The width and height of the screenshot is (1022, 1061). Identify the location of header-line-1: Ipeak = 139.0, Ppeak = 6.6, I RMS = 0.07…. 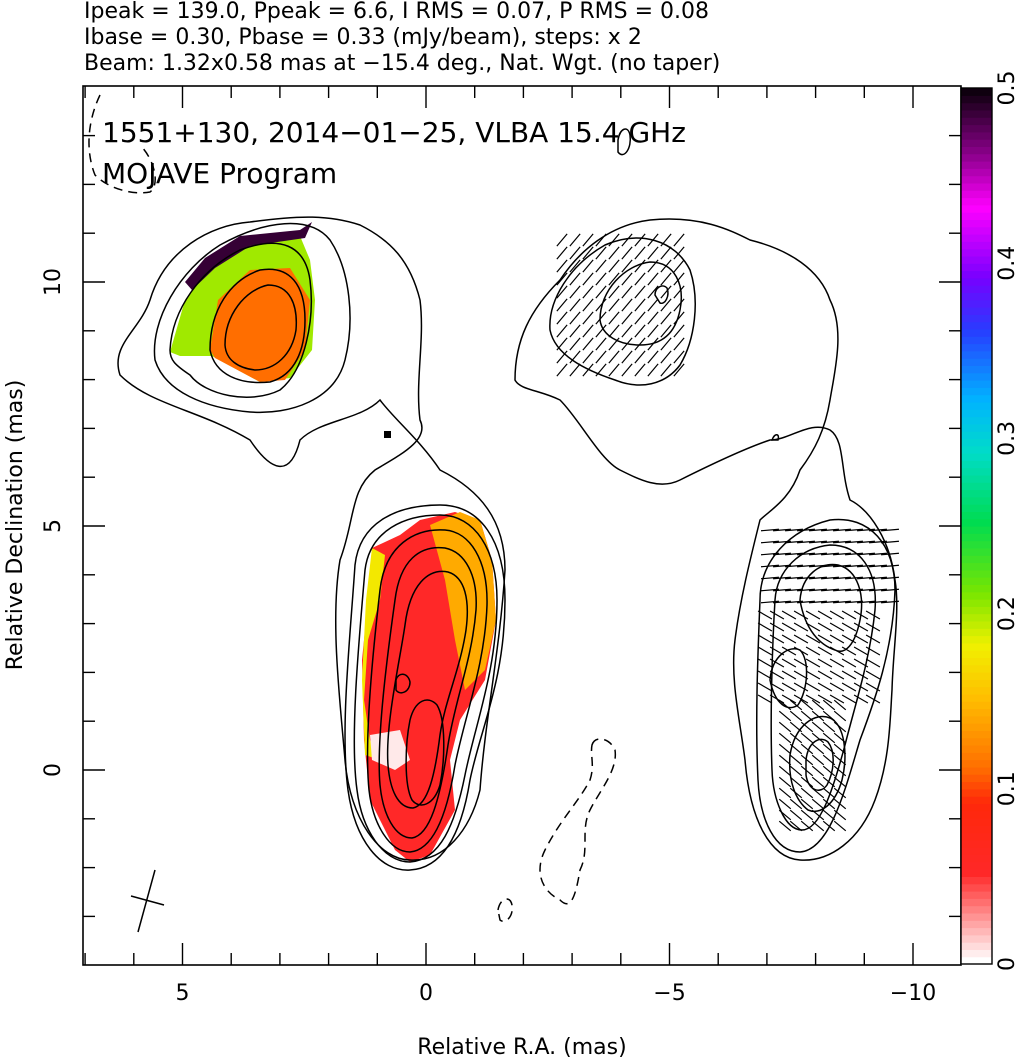
(396, 12).